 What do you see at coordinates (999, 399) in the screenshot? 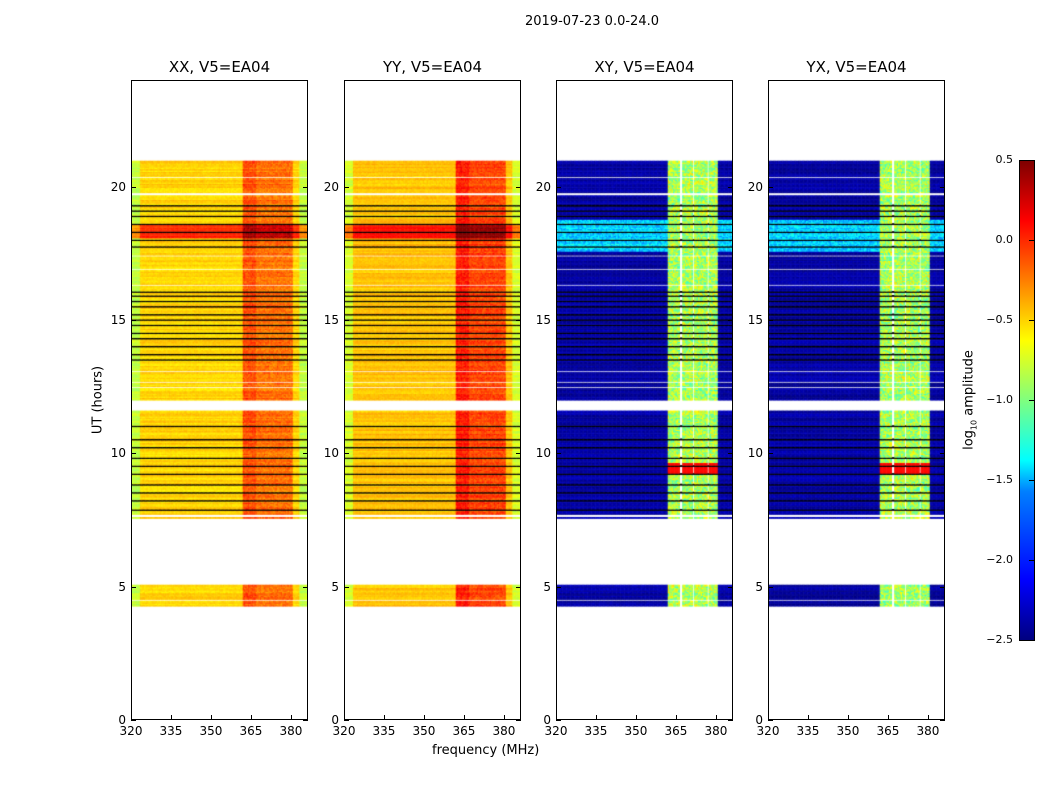
I see `colorbar-tick-label: −1.0` at bounding box center [999, 399].